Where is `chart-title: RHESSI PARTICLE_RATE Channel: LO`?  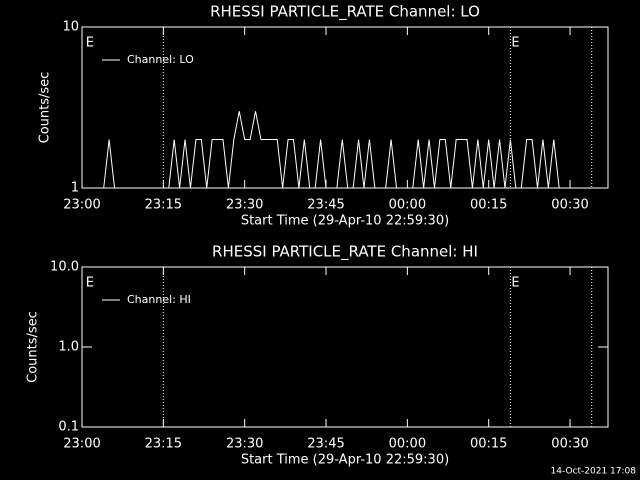 chart-title: RHESSI PARTICLE_RATE Channel: LO is located at coordinates (345, 12).